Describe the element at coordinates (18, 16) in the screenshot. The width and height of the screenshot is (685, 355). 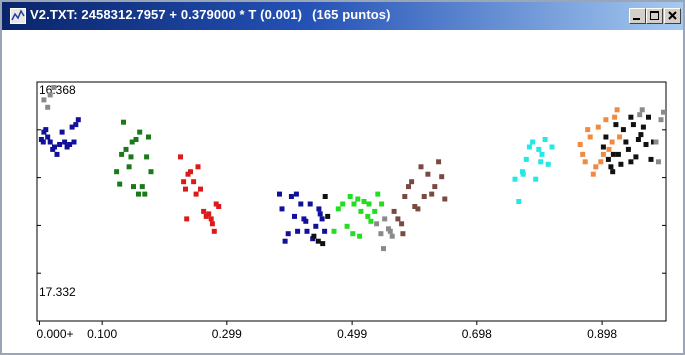
I see `app-icon` at that location.